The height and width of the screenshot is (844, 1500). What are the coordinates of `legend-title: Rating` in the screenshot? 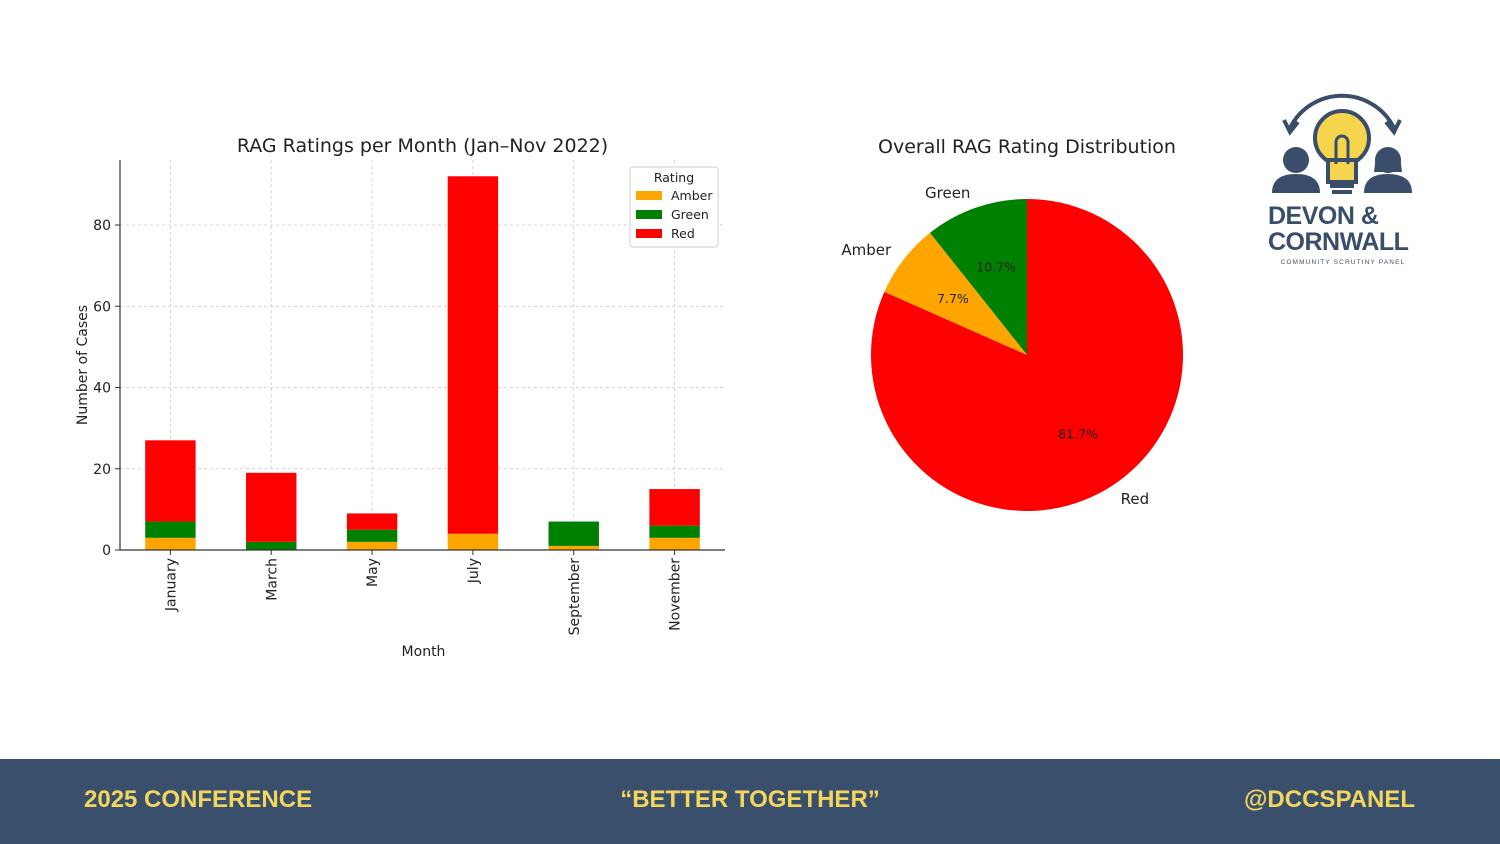 It's located at (674, 177).